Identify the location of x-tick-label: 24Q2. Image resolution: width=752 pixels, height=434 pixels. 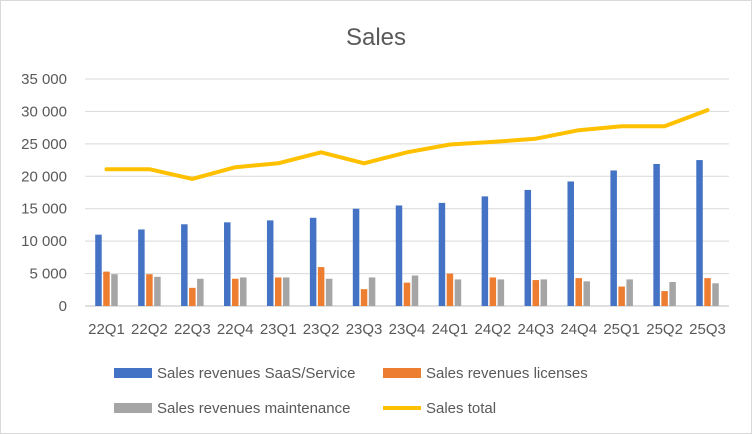
(493, 329).